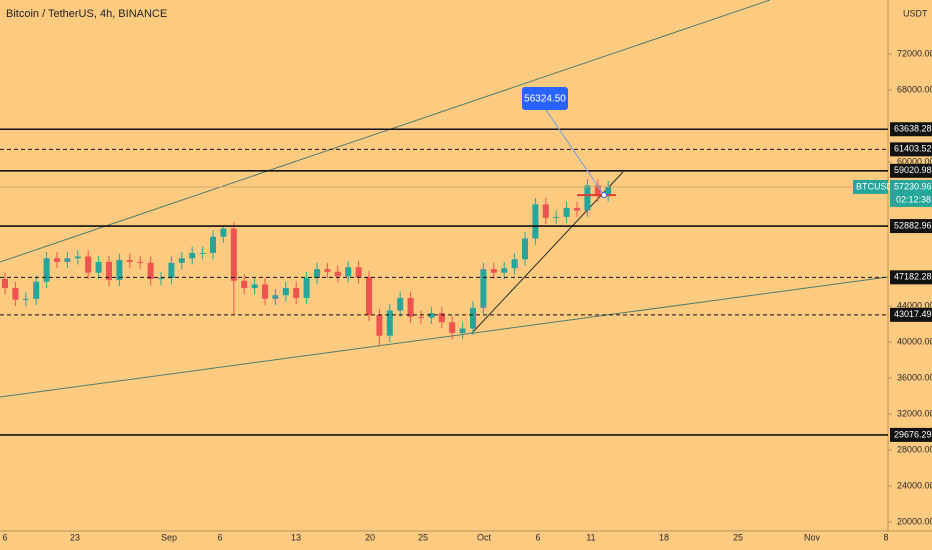 The height and width of the screenshot is (550, 932). What do you see at coordinates (812, 537) in the screenshot?
I see `x-tick-label: Nov` at bounding box center [812, 537].